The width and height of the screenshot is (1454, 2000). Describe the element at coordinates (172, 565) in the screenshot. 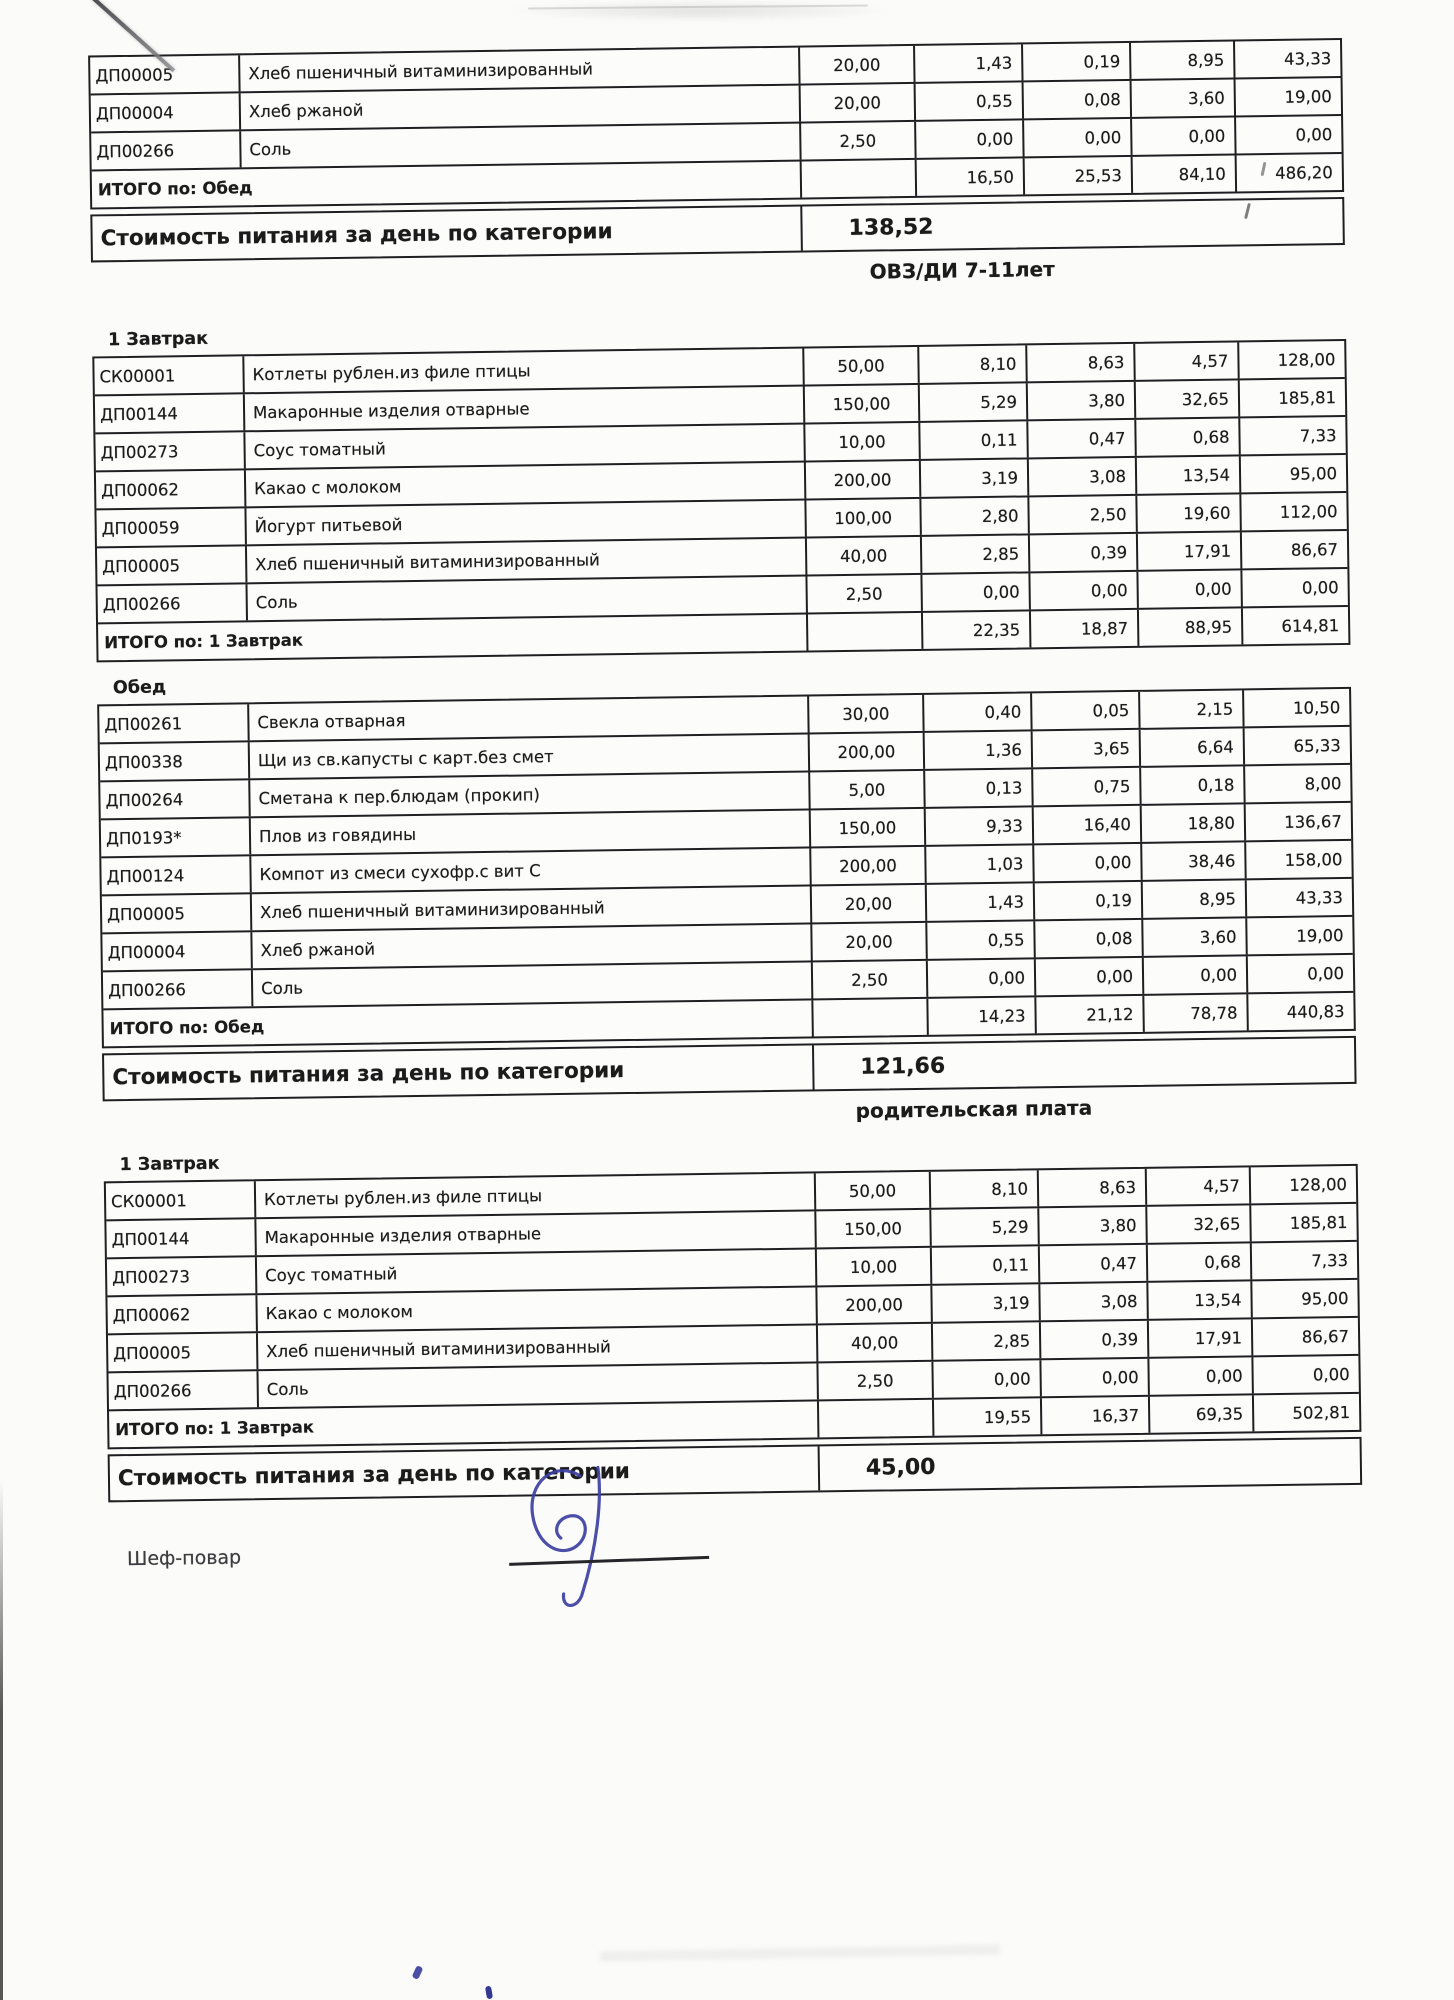

I see `code-cell: ДП00005` at that location.